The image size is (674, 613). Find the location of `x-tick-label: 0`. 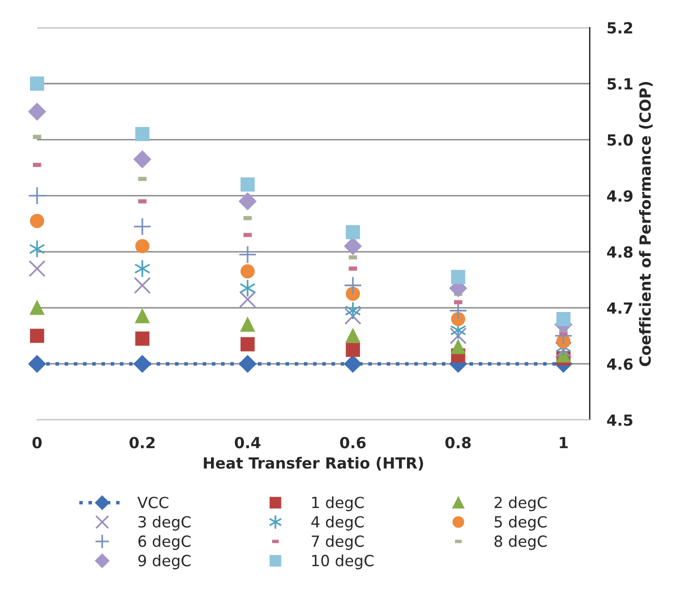

x-tick-label: 0 is located at coordinates (37, 442).